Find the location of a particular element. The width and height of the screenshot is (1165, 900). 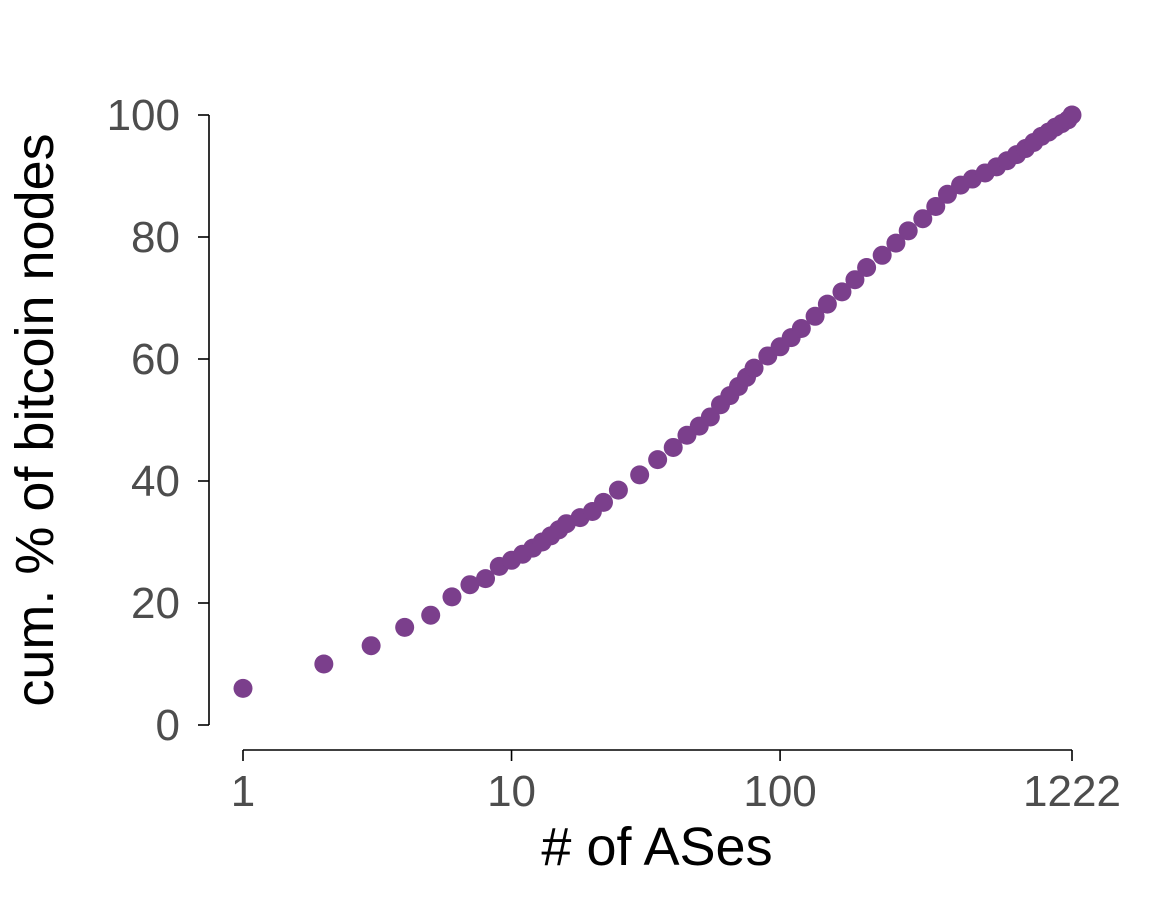

x-axis-title: # of ASes is located at coordinates (656, 847).